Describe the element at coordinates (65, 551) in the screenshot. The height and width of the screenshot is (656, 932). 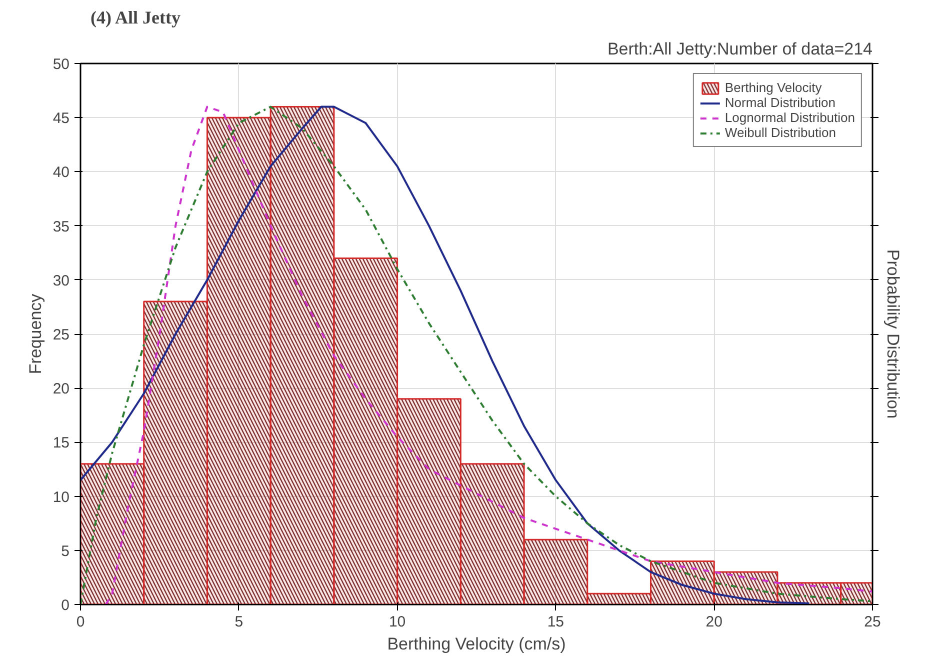
I see `y-tick-label: 5` at that location.